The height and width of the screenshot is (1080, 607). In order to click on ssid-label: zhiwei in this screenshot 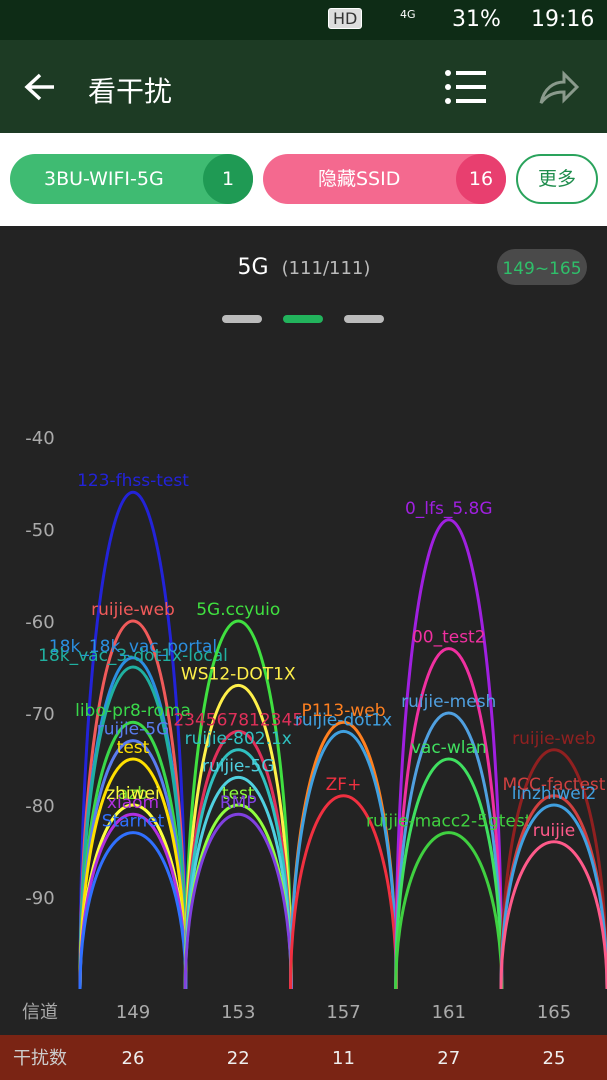, I will do `click(133, 794)`.